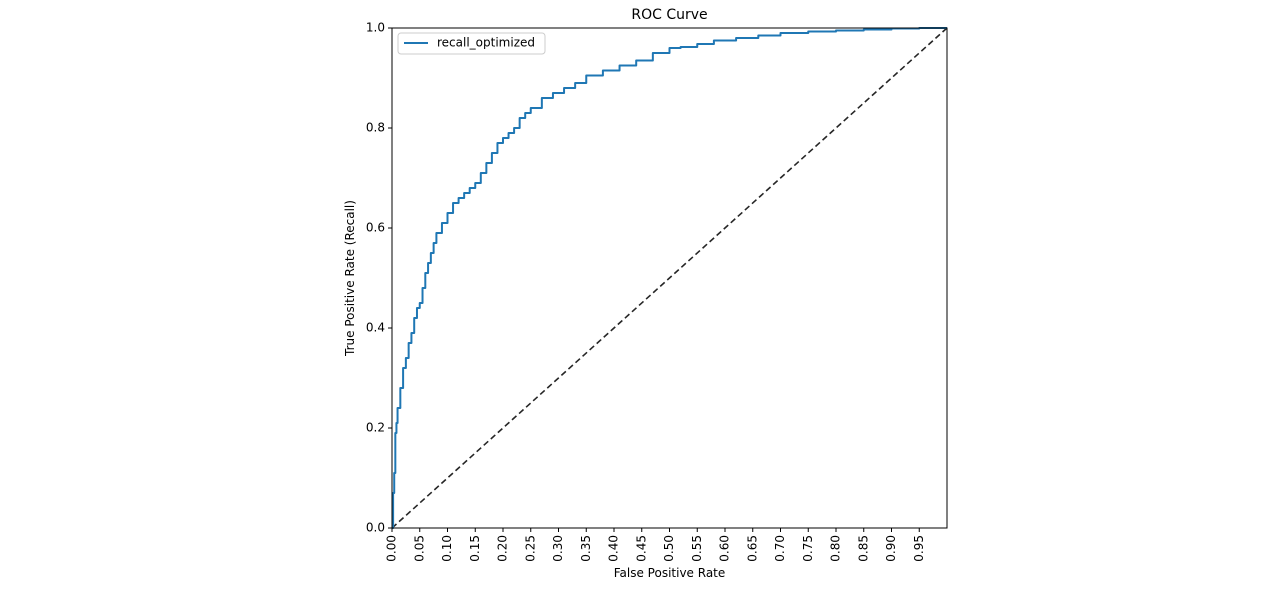 The height and width of the screenshot is (604, 1288). What do you see at coordinates (669, 15) in the screenshot?
I see `chart-title: ROC Curve` at bounding box center [669, 15].